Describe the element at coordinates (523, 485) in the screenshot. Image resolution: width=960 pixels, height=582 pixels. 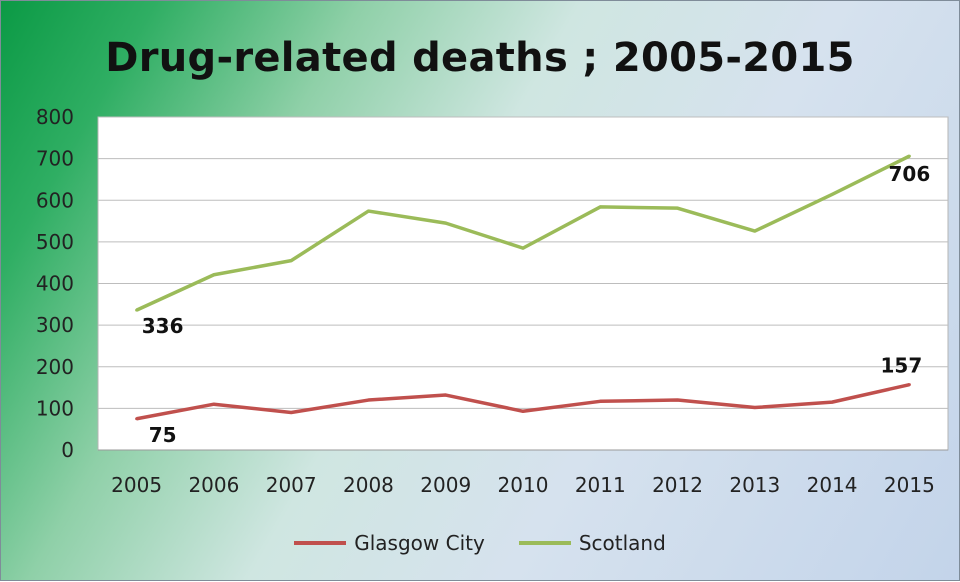
I see `x-tick-label: 2010` at that location.